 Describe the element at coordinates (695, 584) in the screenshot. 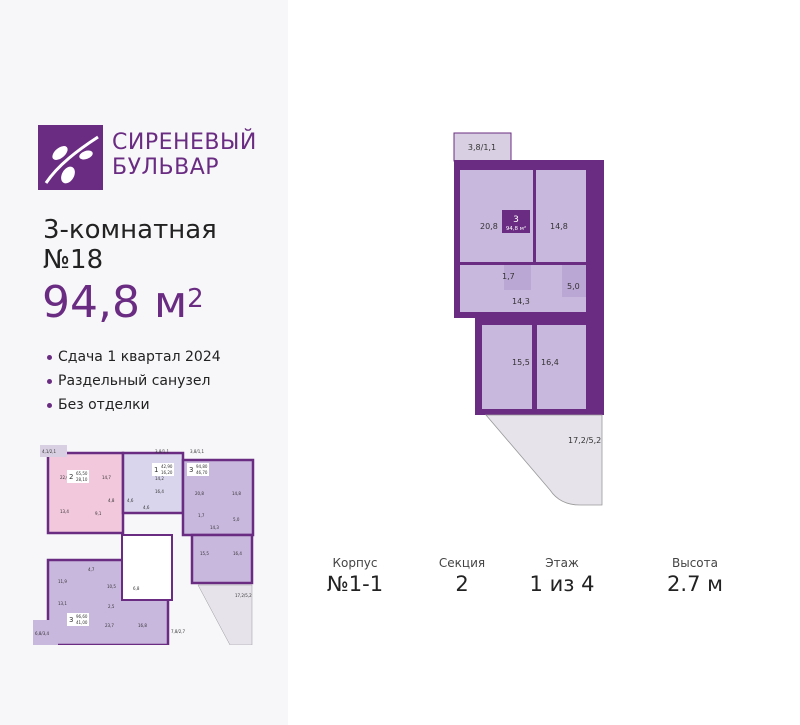

I see `stat-value: 2.7 м` at that location.